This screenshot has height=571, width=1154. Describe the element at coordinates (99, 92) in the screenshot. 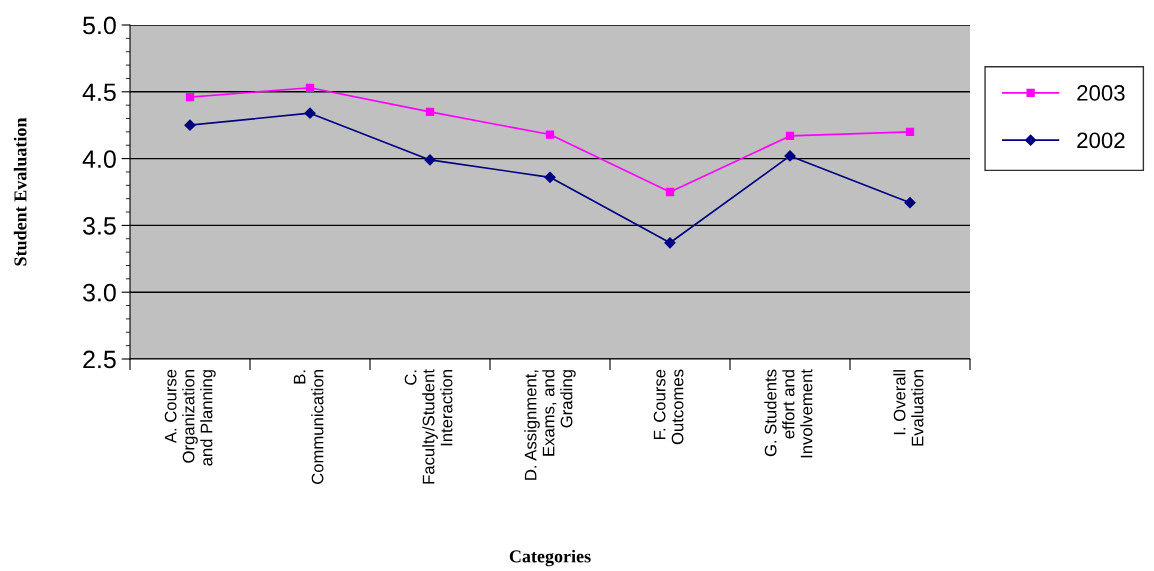

I see `y-tick-label: 4.5` at that location.